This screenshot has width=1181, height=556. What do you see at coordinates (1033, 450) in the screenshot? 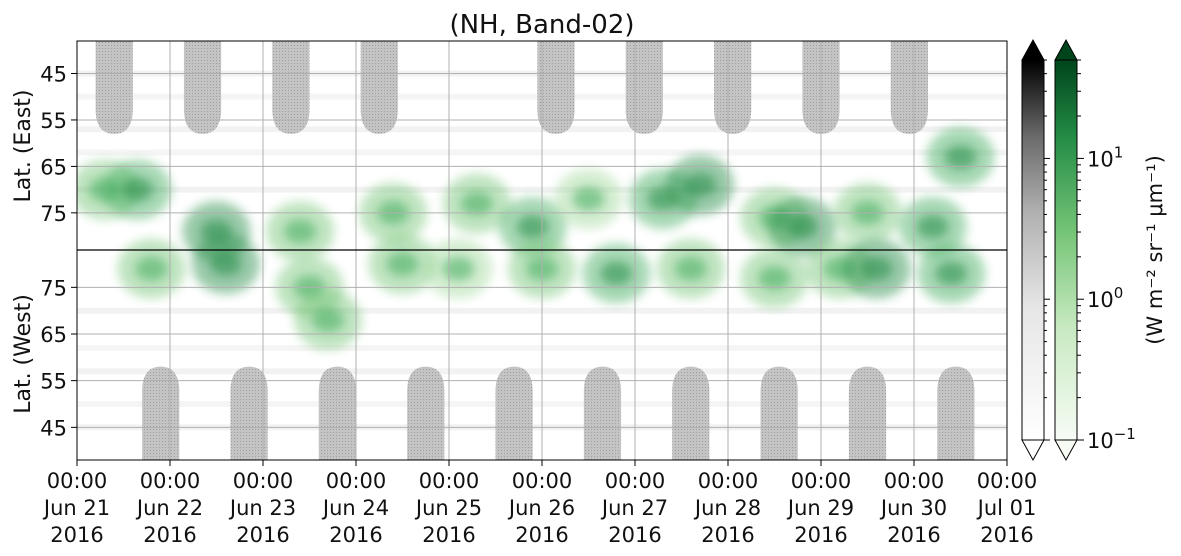
I see `colorbar-greys-extend-min` at bounding box center [1033, 450].